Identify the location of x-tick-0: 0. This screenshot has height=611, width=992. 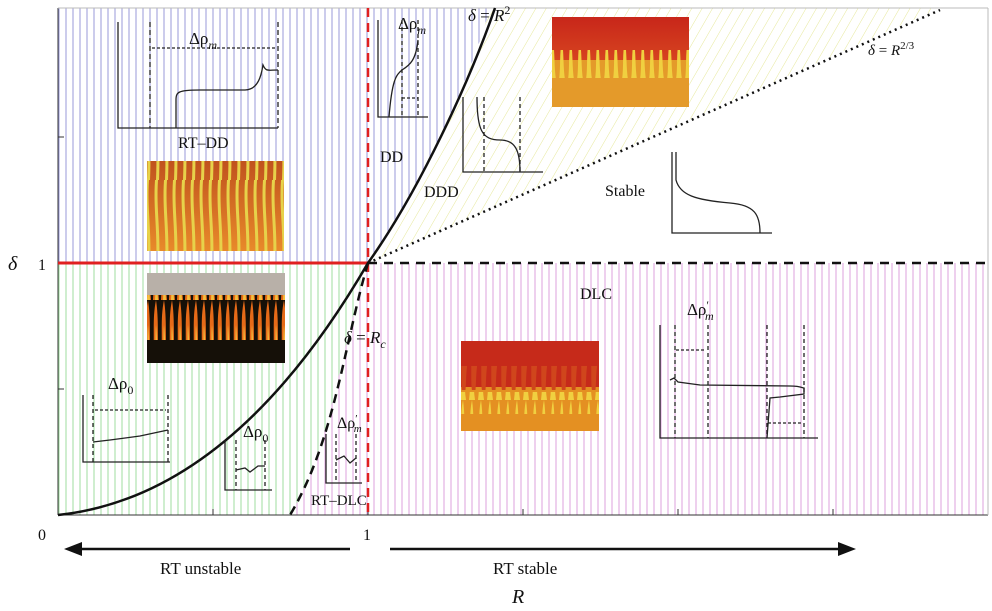
(42, 535).